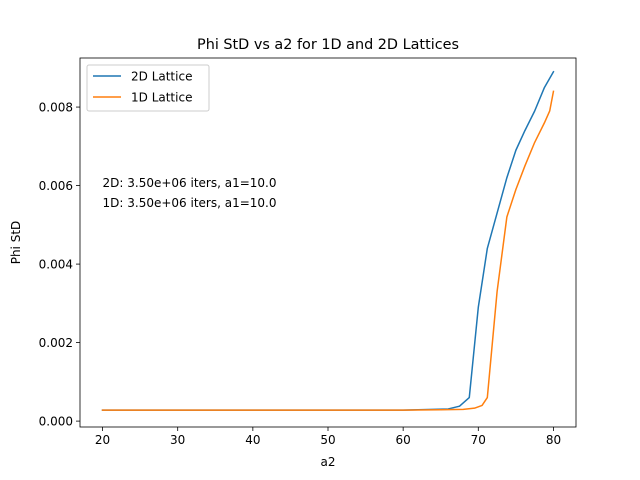  What do you see at coordinates (16, 243) in the screenshot?
I see `y-axis-label: Phi StD` at bounding box center [16, 243].